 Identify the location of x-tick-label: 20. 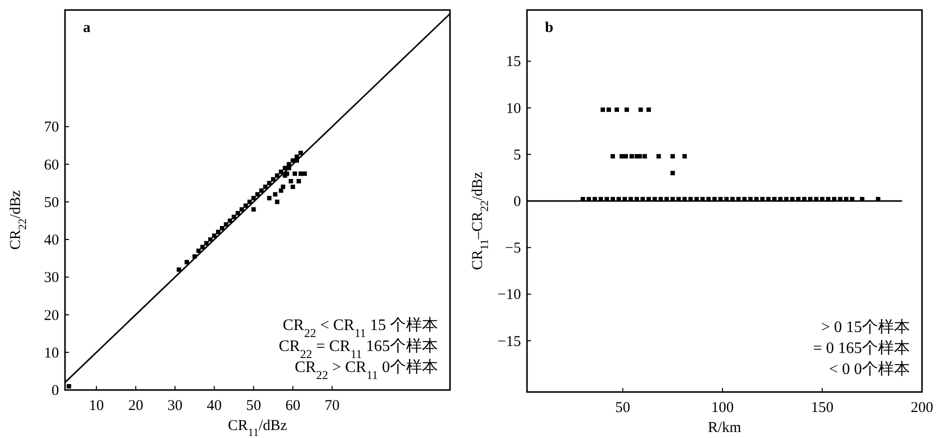
(136, 406).